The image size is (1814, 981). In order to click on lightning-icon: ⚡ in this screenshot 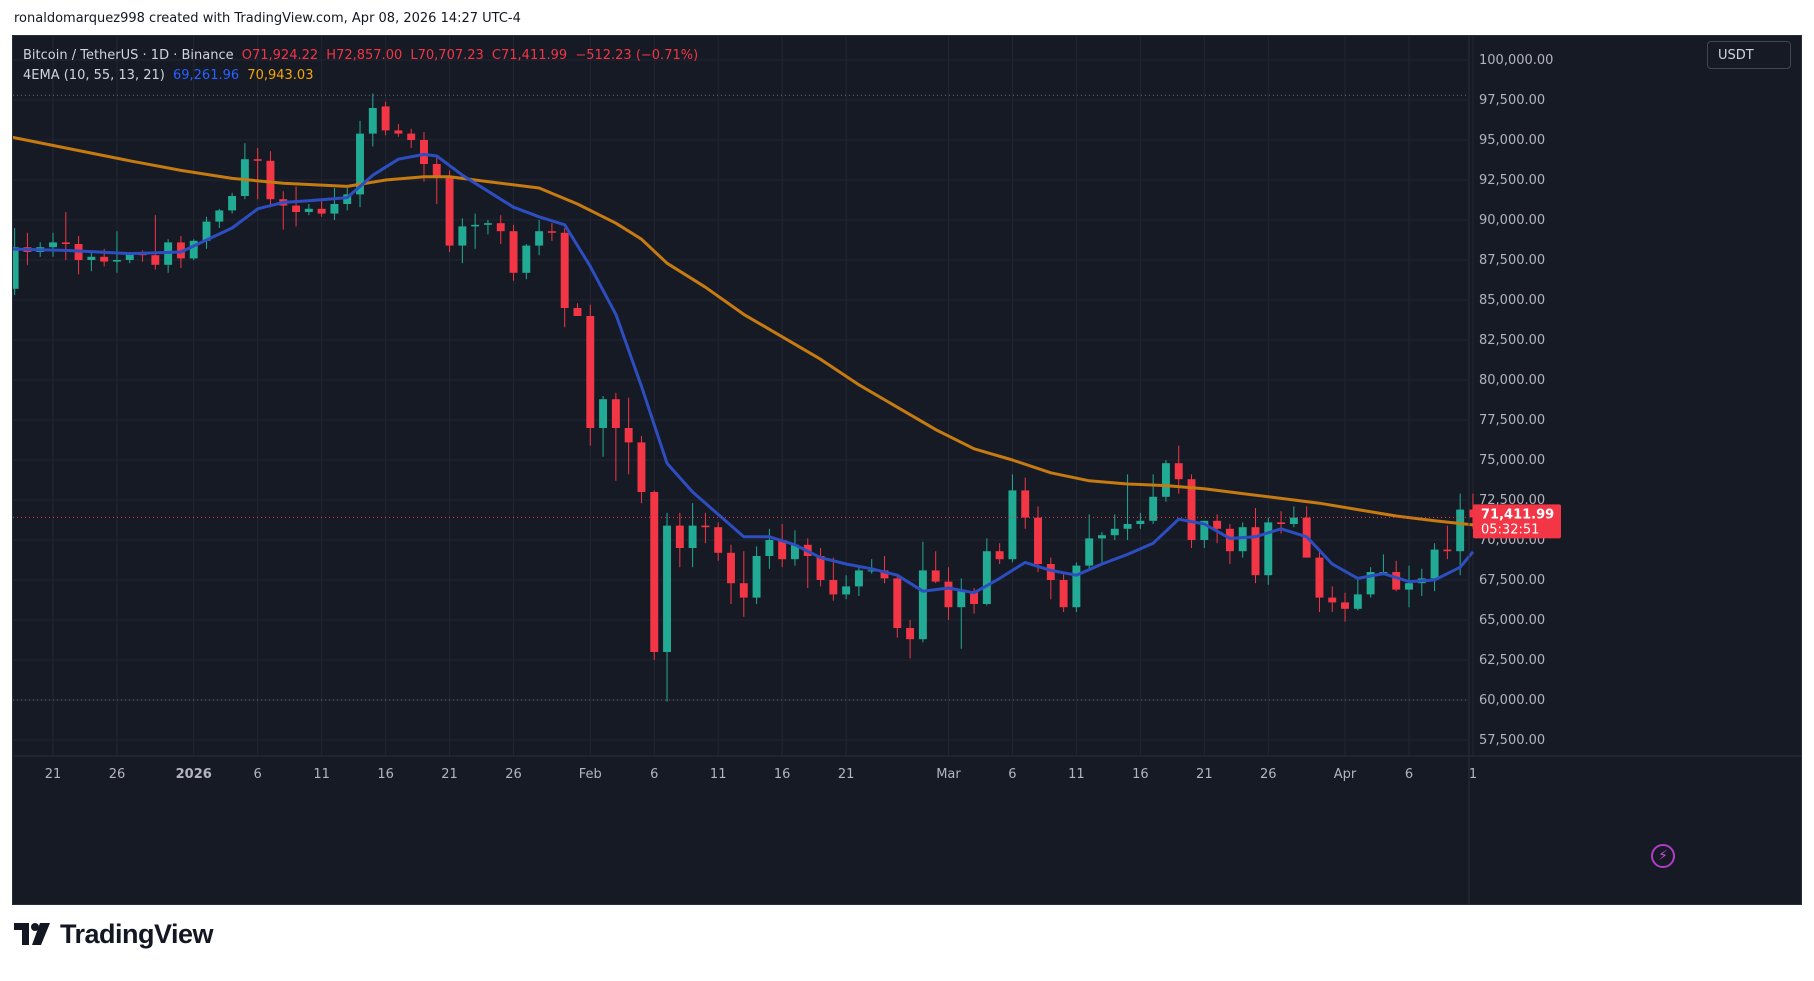, I will do `click(1663, 856)`.